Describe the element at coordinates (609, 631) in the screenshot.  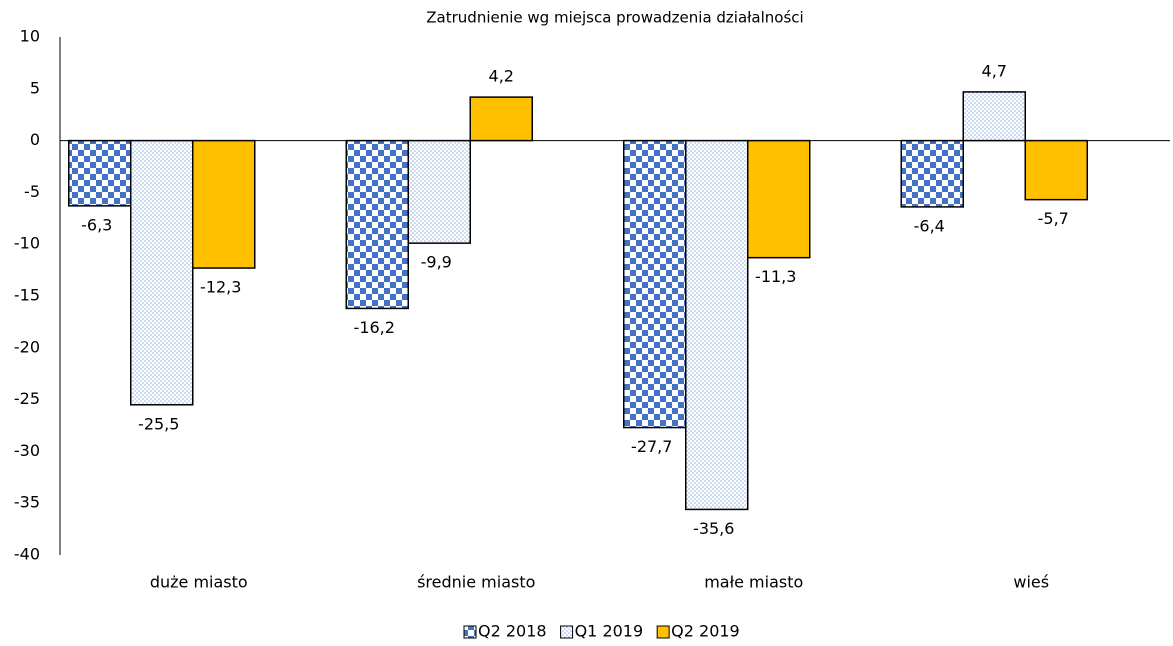
I see `legend-label: Q1 2019` at that location.